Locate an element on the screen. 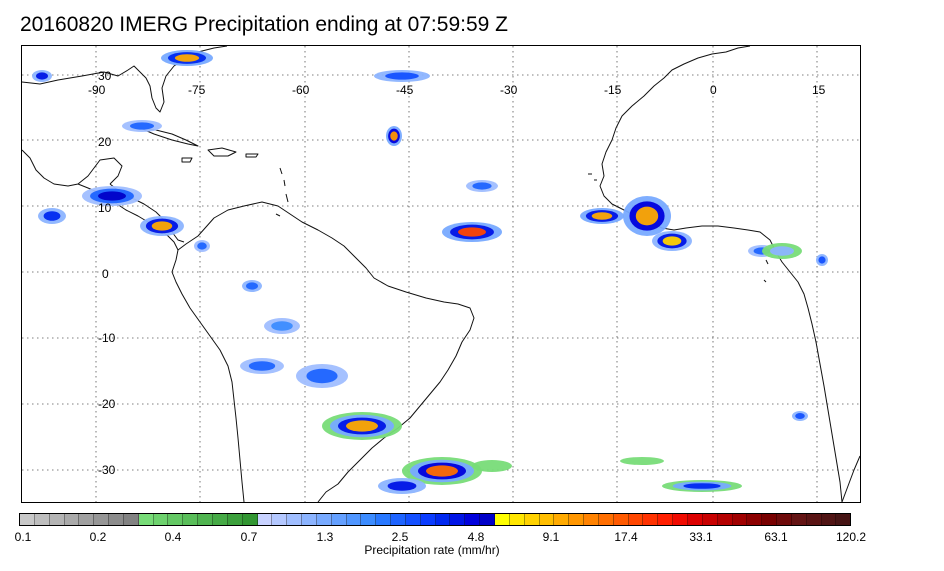 The width and height of the screenshot is (944, 571). colorbar-tick: 120.2 is located at coordinates (851, 537).